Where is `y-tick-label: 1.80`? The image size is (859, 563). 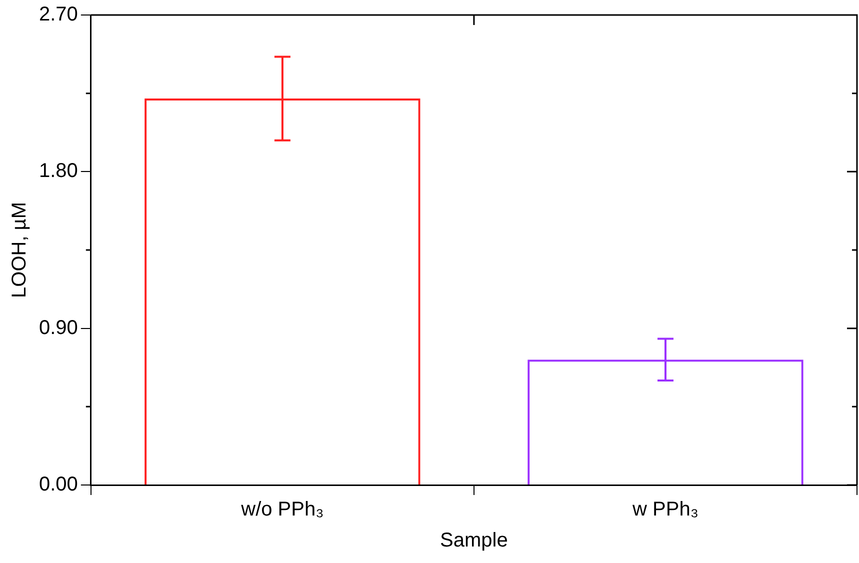 y-tick-label: 1.80 is located at coordinates (58, 171).